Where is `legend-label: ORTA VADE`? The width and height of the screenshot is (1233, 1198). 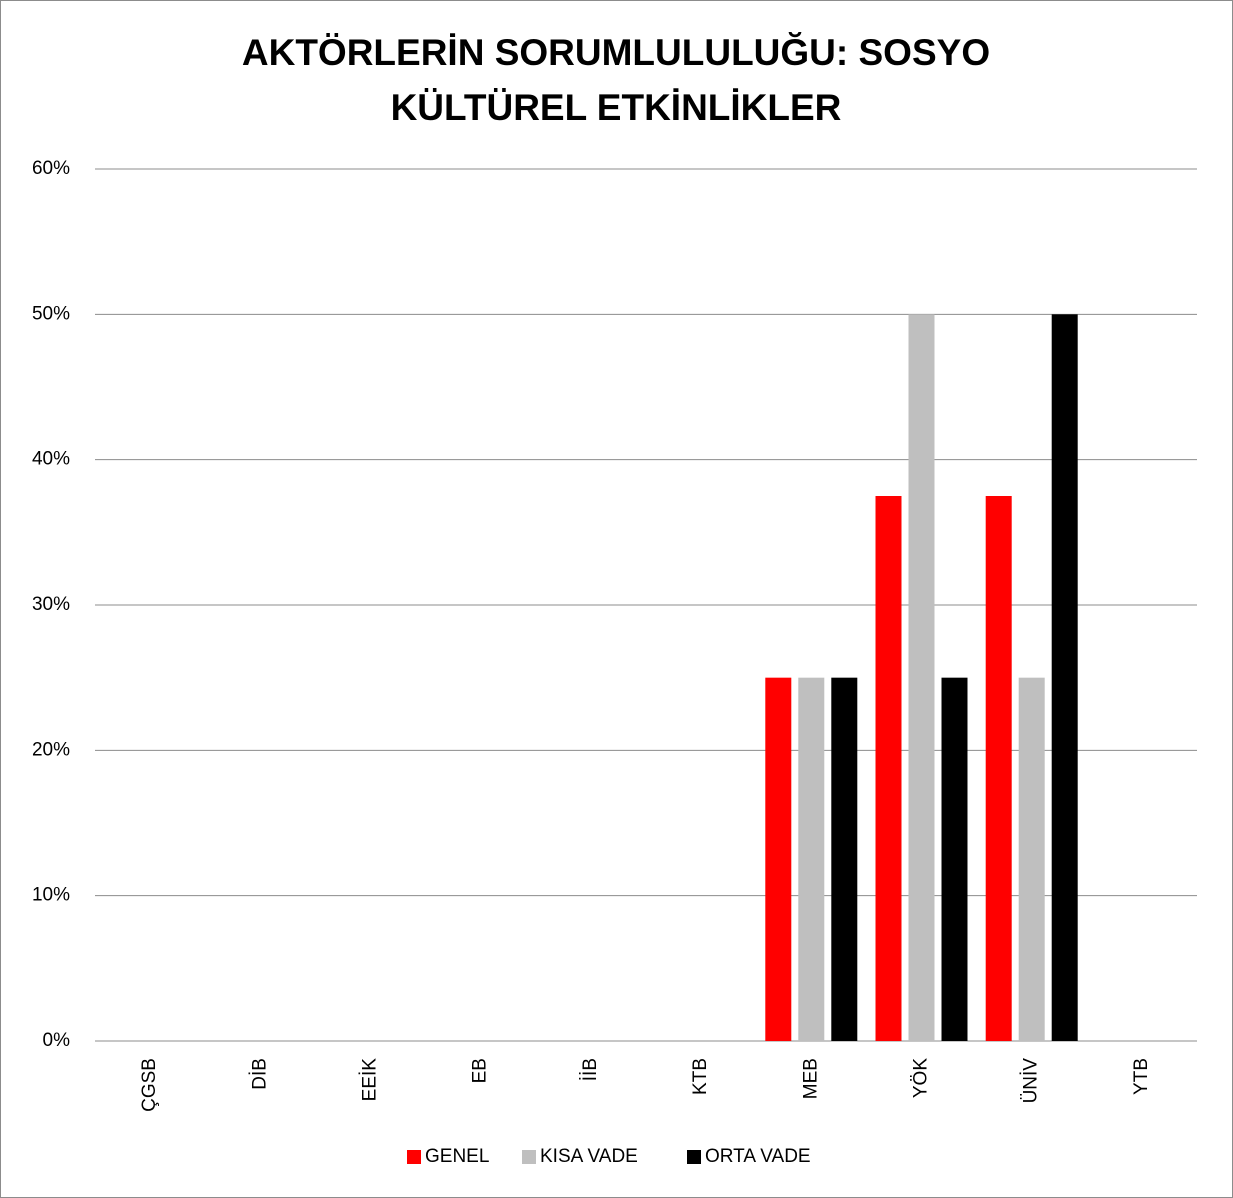
legend-label: ORTA VADE is located at coordinates (758, 1156).